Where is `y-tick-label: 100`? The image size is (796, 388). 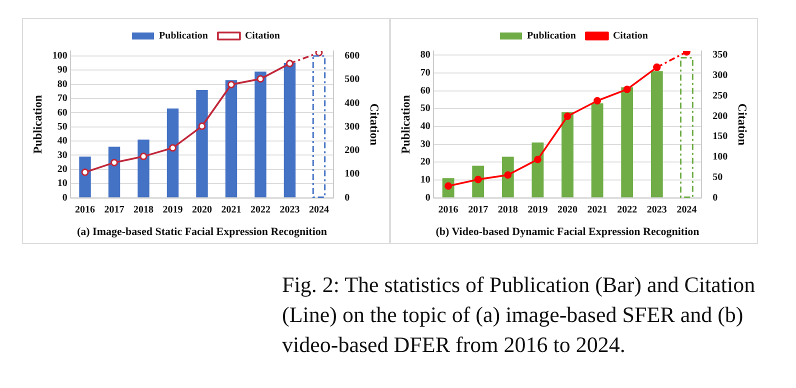
y-tick-label: 100 is located at coordinates (60, 56).